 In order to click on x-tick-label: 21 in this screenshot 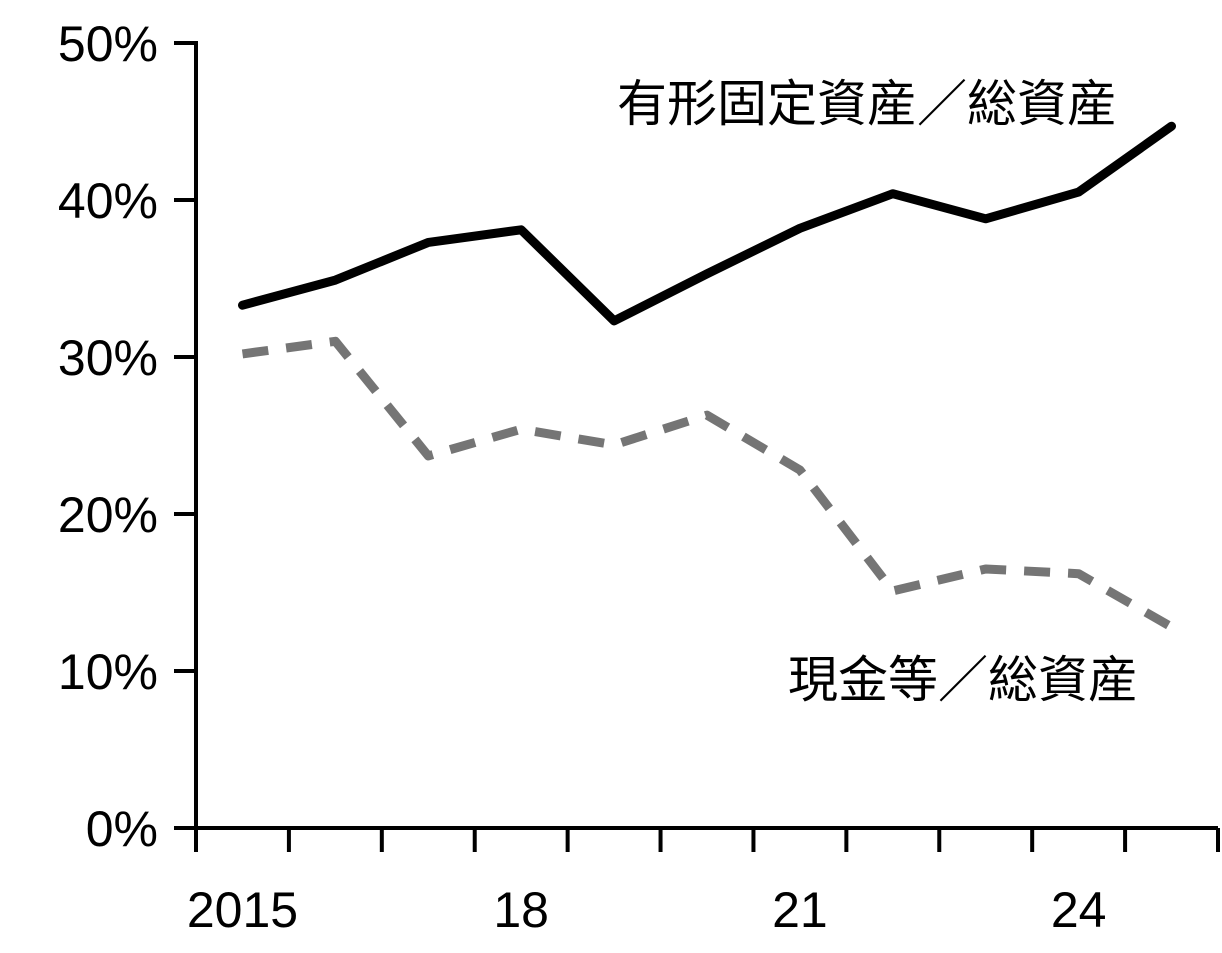, I will do `click(800, 910)`.